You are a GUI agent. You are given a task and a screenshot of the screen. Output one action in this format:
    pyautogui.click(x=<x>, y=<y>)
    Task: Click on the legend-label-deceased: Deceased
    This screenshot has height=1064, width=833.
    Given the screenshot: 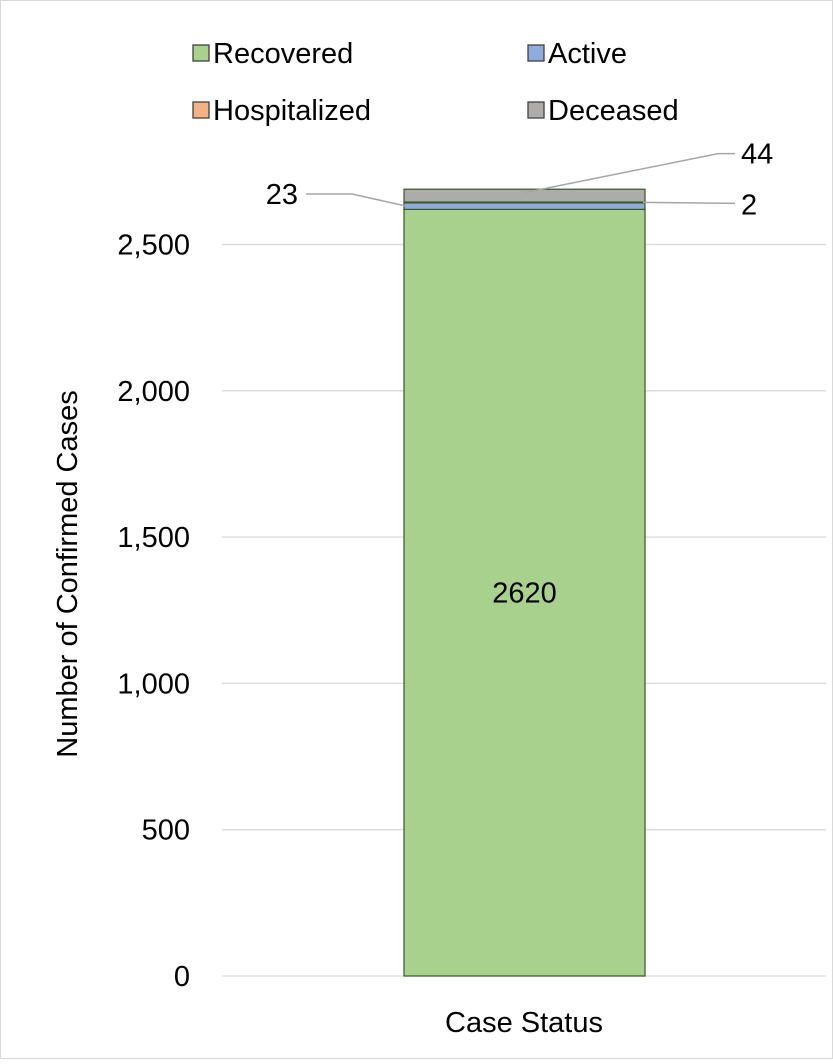 What is the action you would take?
    pyautogui.click(x=613, y=111)
    